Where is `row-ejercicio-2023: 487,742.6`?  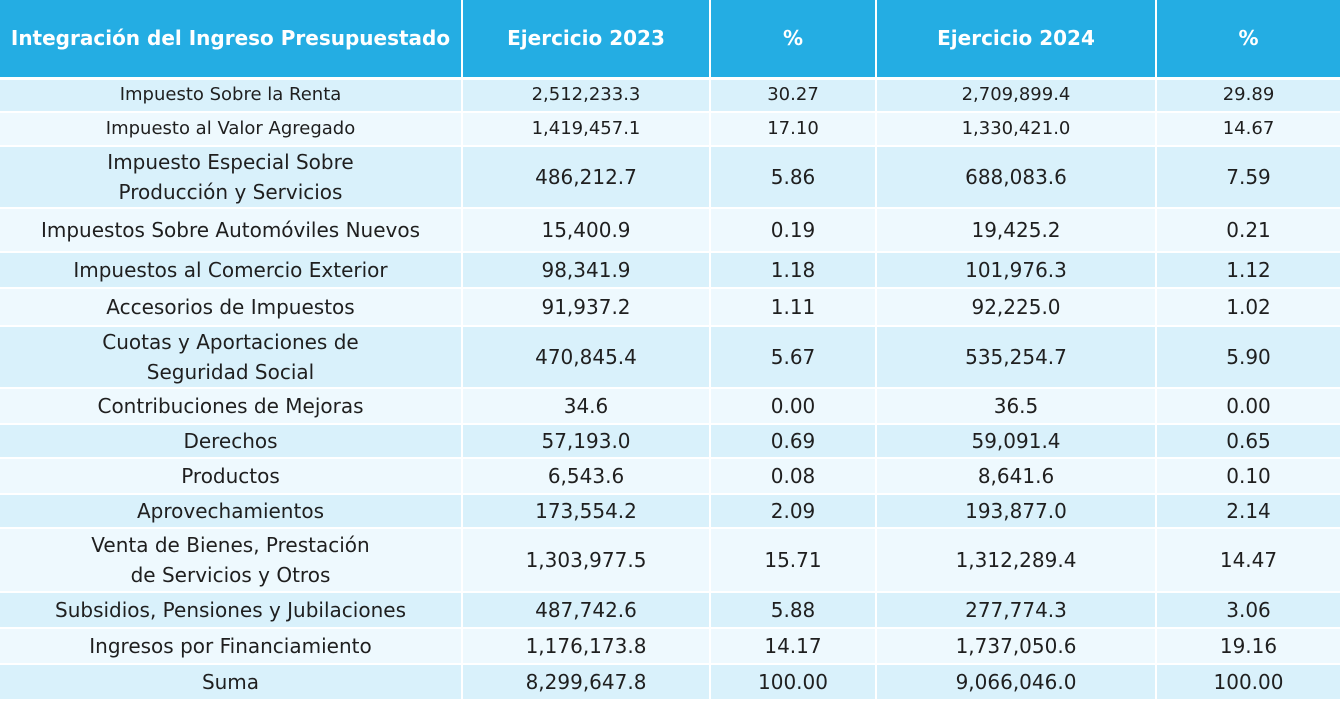
row-ejercicio-2023: 487,742.6 is located at coordinates (586, 610).